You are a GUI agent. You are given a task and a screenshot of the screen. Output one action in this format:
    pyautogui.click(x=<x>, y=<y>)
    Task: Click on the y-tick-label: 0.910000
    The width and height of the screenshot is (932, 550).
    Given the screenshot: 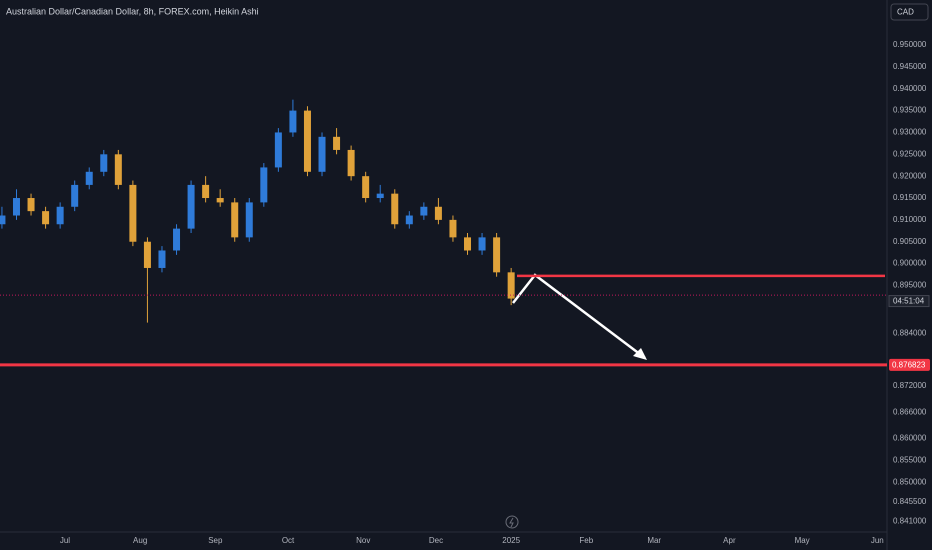 What is the action you would take?
    pyautogui.click(x=910, y=219)
    